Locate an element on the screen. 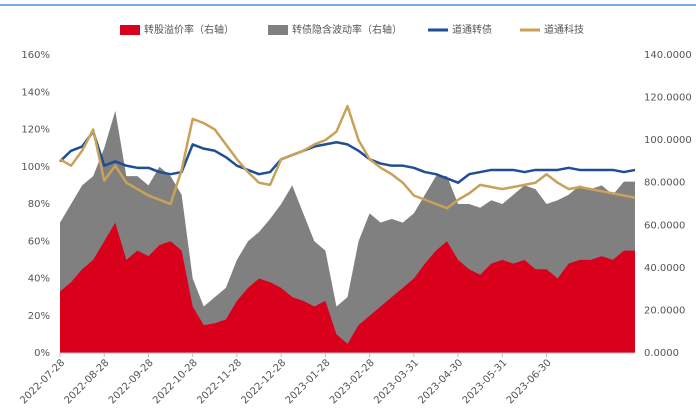  y-tick-label: 80% is located at coordinates (39, 204).